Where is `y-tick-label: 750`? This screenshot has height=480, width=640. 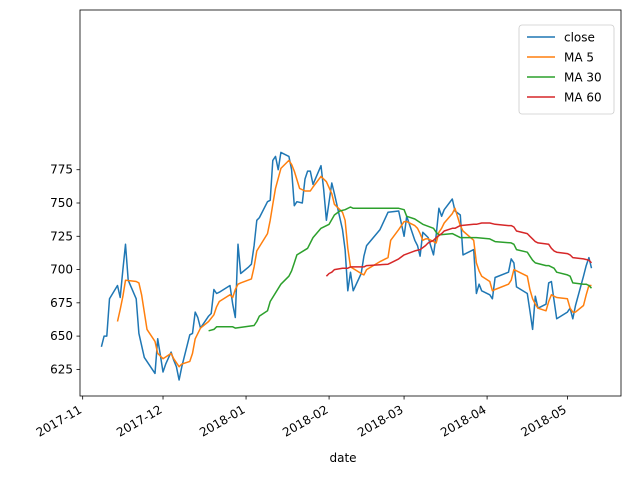 y-tick-label: 750 is located at coordinates (61, 203).